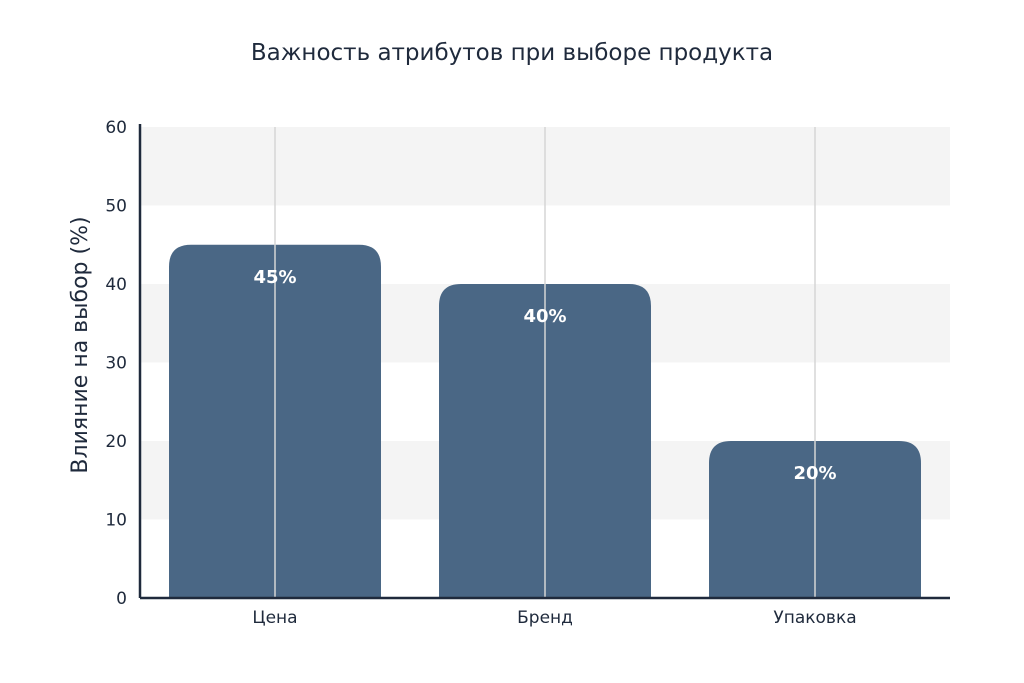 This screenshot has height=683, width=1024. Describe the element at coordinates (814, 618) in the screenshot. I see `x-category-label: Упаковка` at that location.